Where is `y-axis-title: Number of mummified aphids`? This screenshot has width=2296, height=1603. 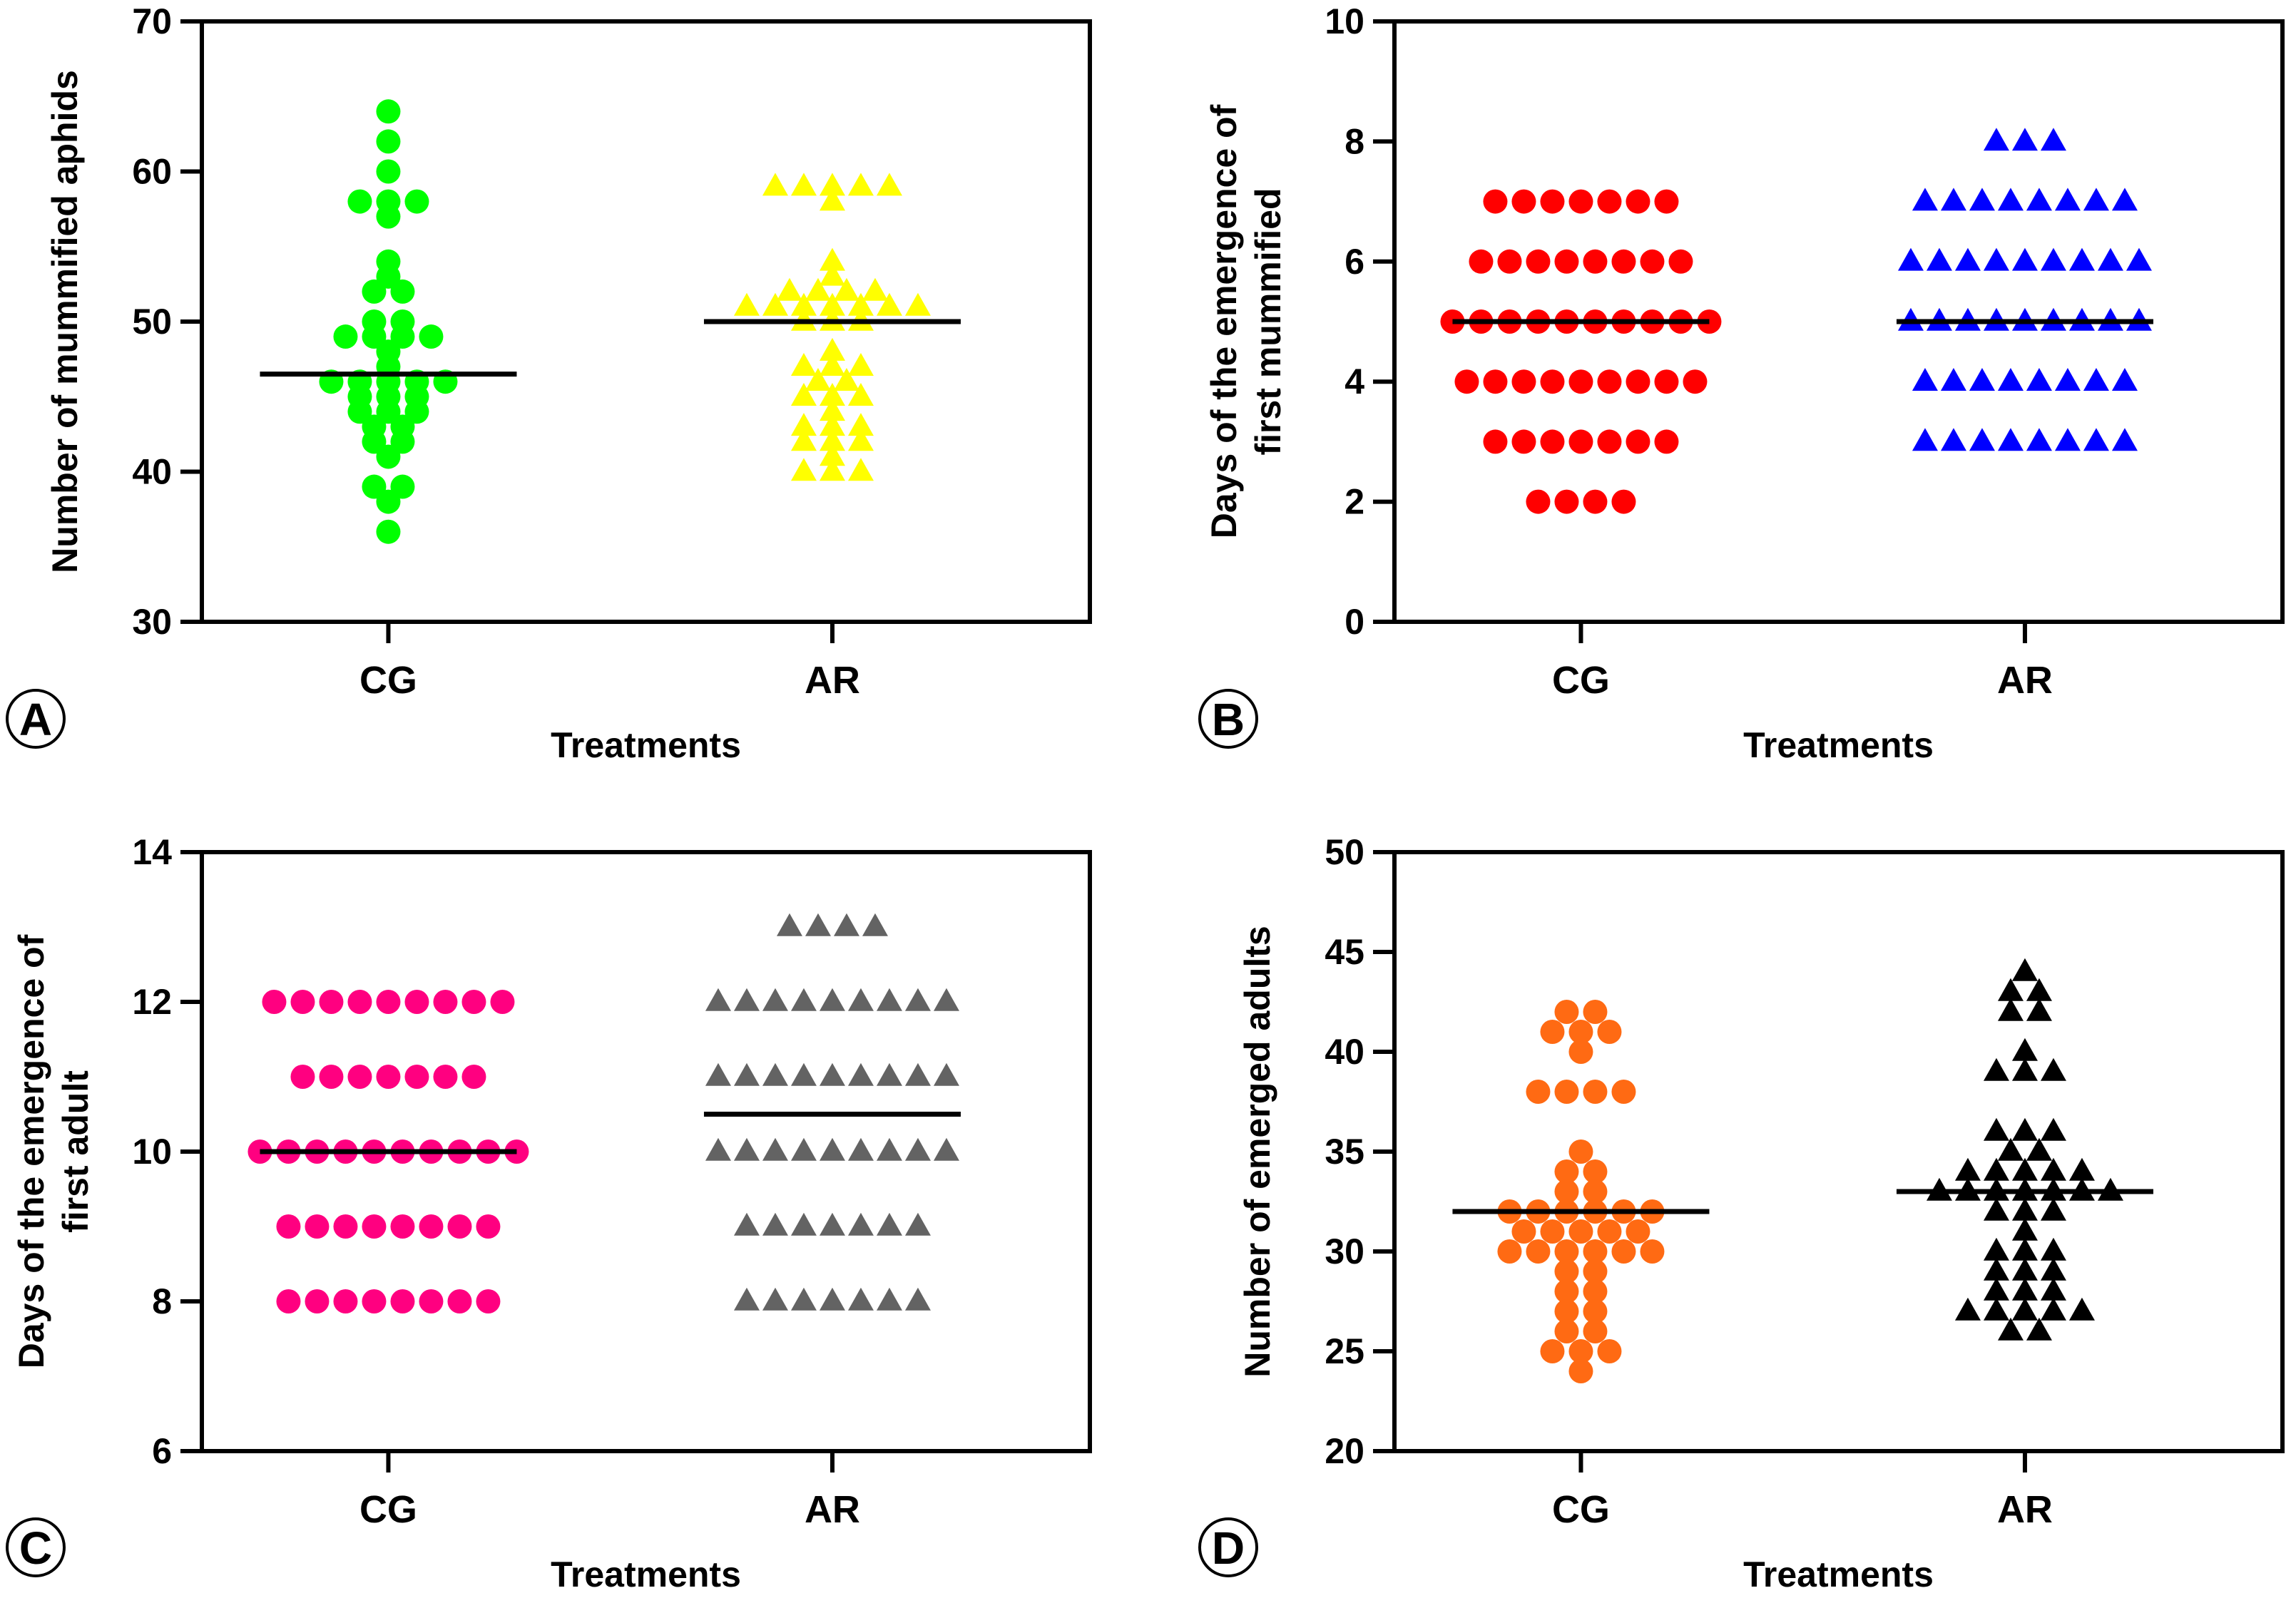
y-axis-title: Number of mummified aphids is located at coordinates (65, 321).